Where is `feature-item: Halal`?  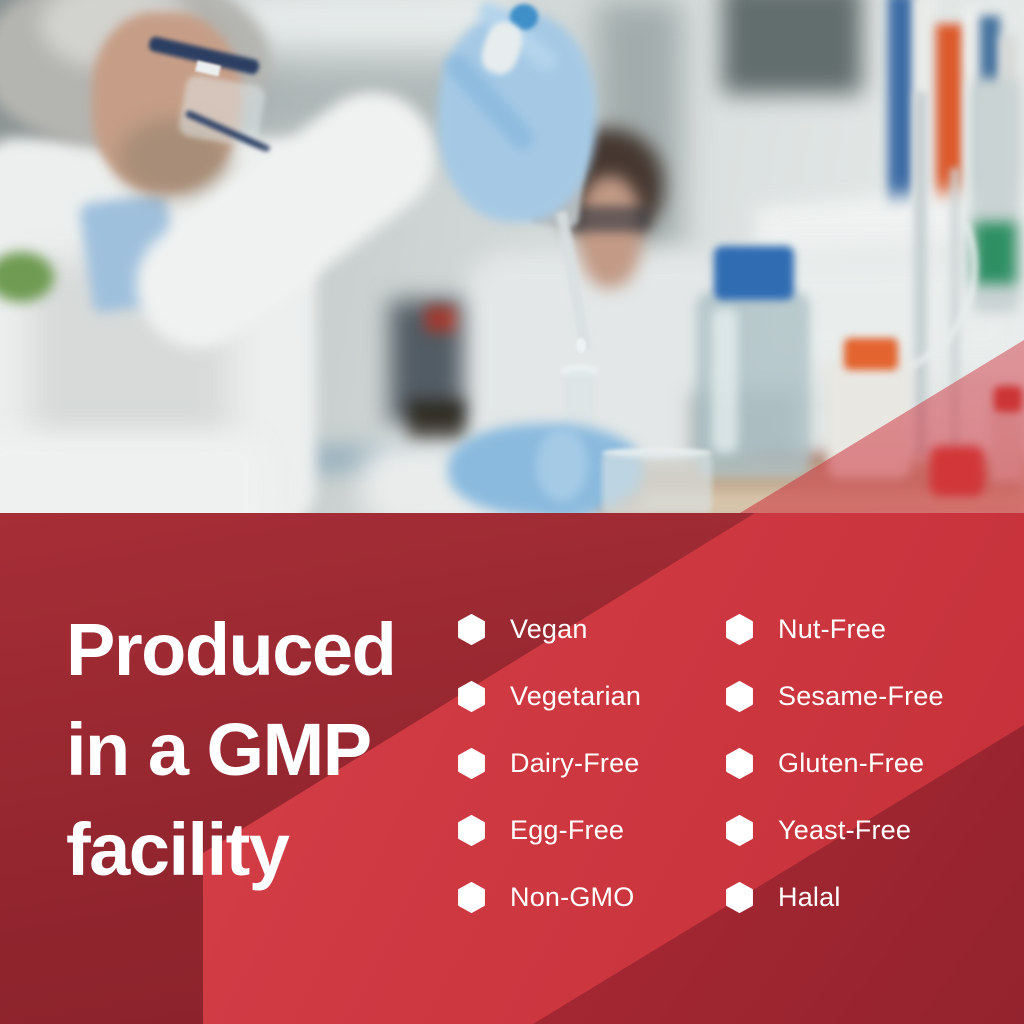 feature-item: Halal is located at coordinates (835, 897).